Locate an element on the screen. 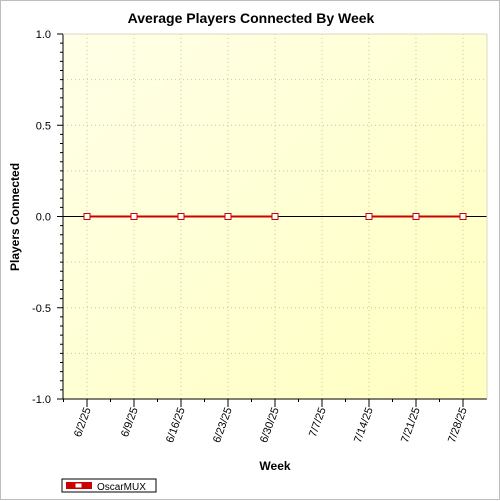 Image resolution: width=500 pixels, height=501 pixels. x-tick-label: 6/9/25 is located at coordinates (130, 422).